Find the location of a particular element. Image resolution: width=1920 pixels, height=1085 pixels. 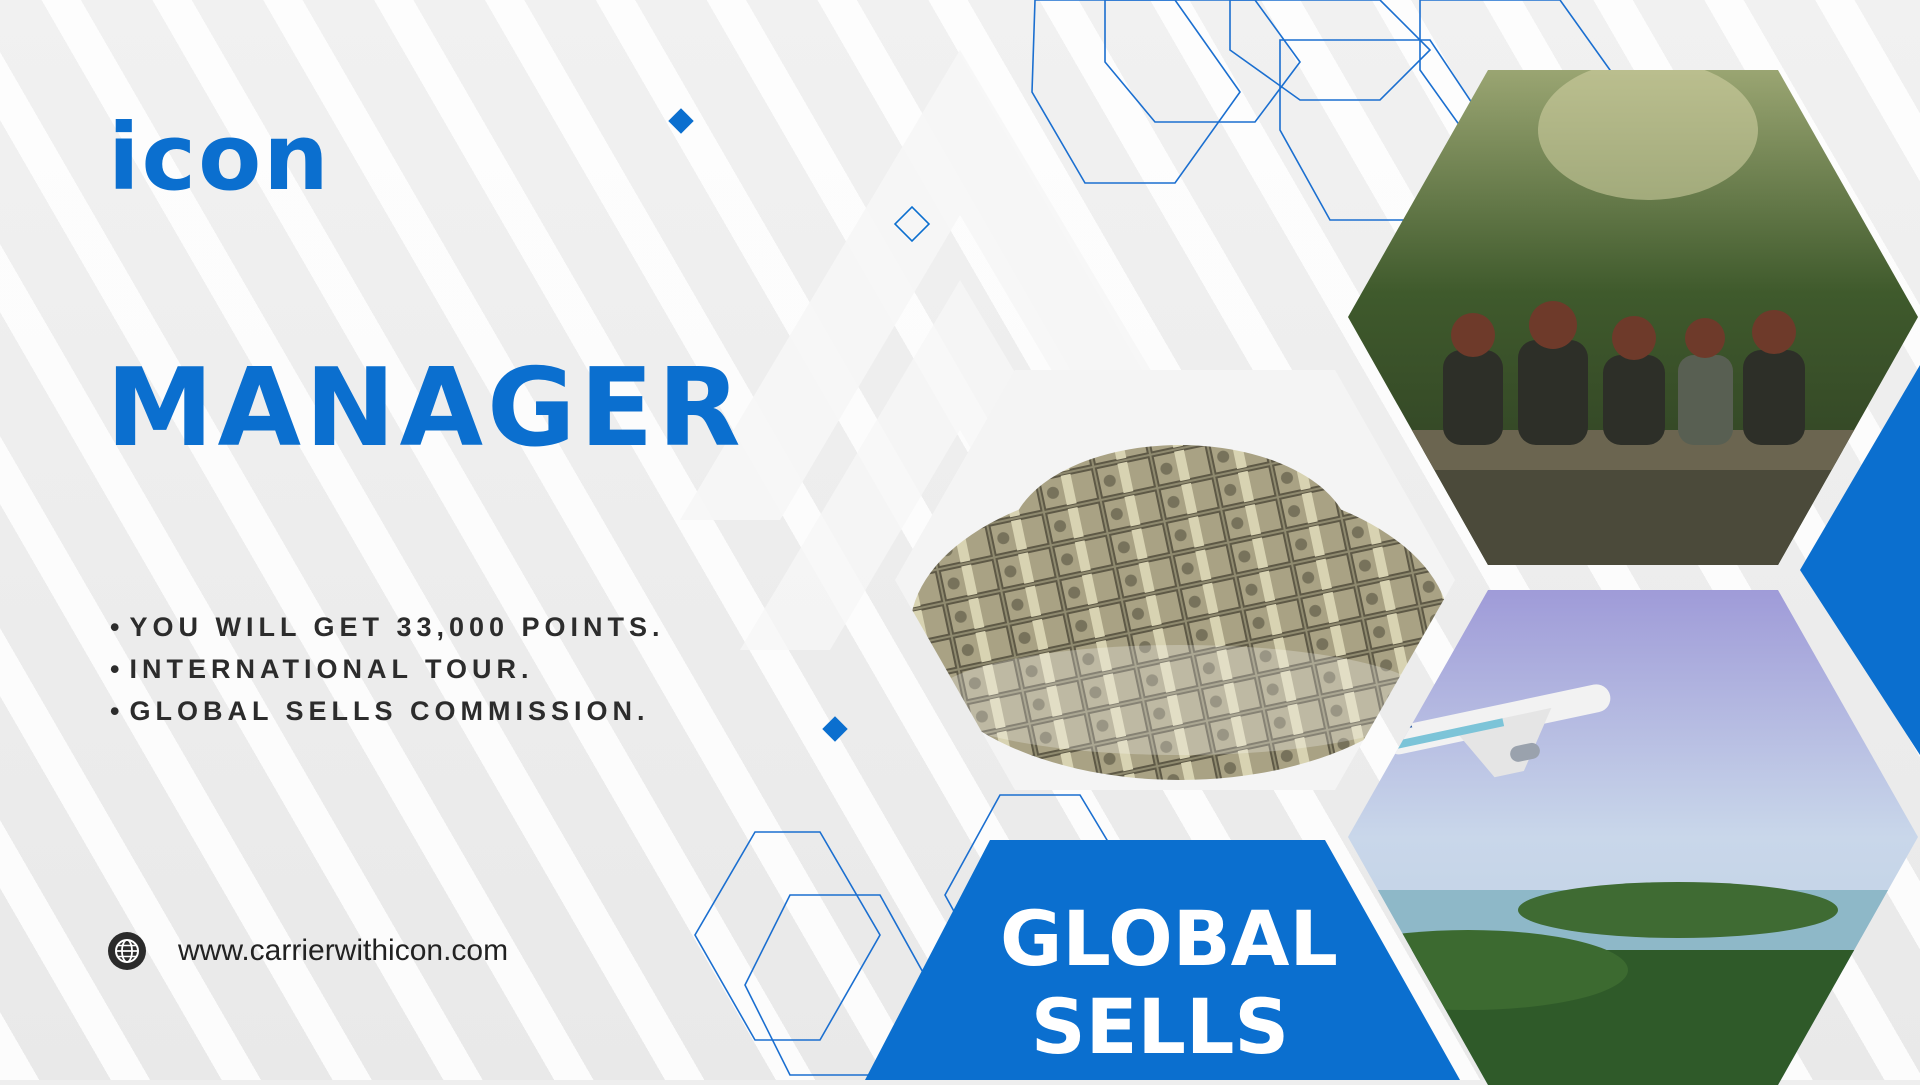

website-link: www.carrierwithicon.com is located at coordinates (343, 950).